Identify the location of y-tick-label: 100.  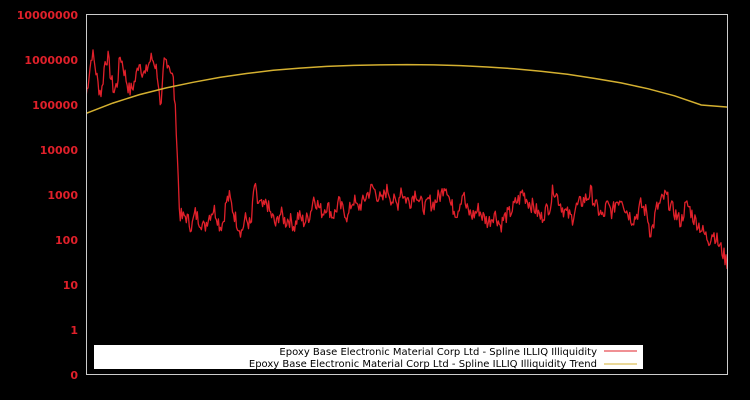
(66, 240).